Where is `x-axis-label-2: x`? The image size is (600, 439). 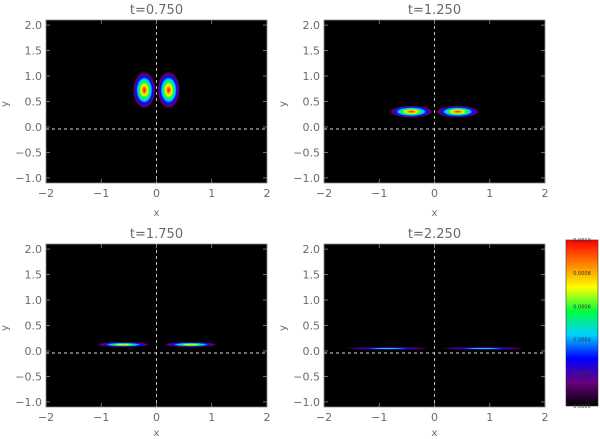
x-axis-label-2: x is located at coordinates (435, 213).